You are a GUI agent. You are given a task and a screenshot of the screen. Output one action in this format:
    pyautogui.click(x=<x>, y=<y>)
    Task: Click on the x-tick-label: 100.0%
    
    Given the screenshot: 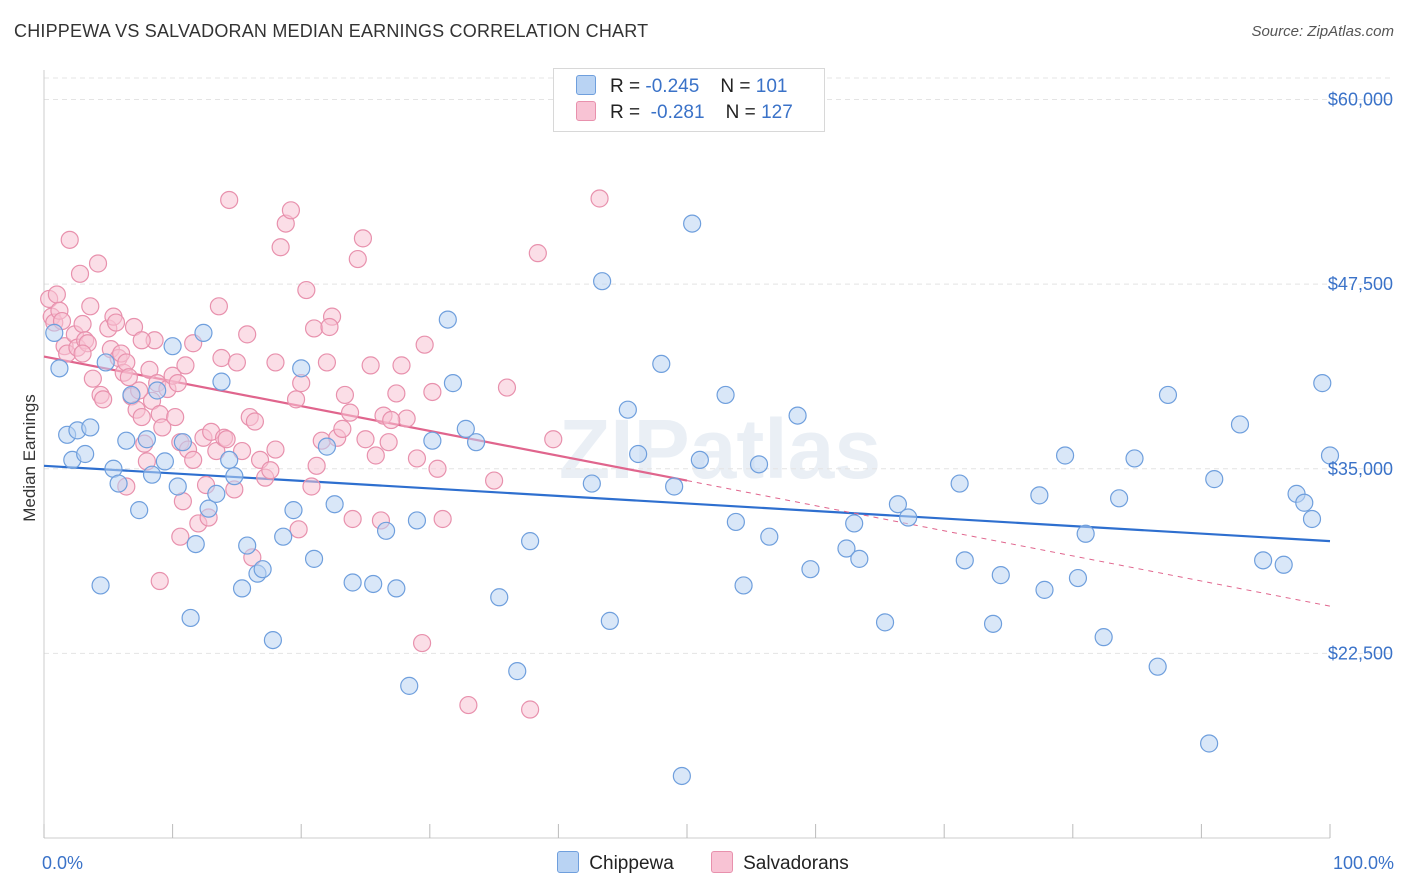 What is the action you would take?
    pyautogui.click(x=1363, y=863)
    